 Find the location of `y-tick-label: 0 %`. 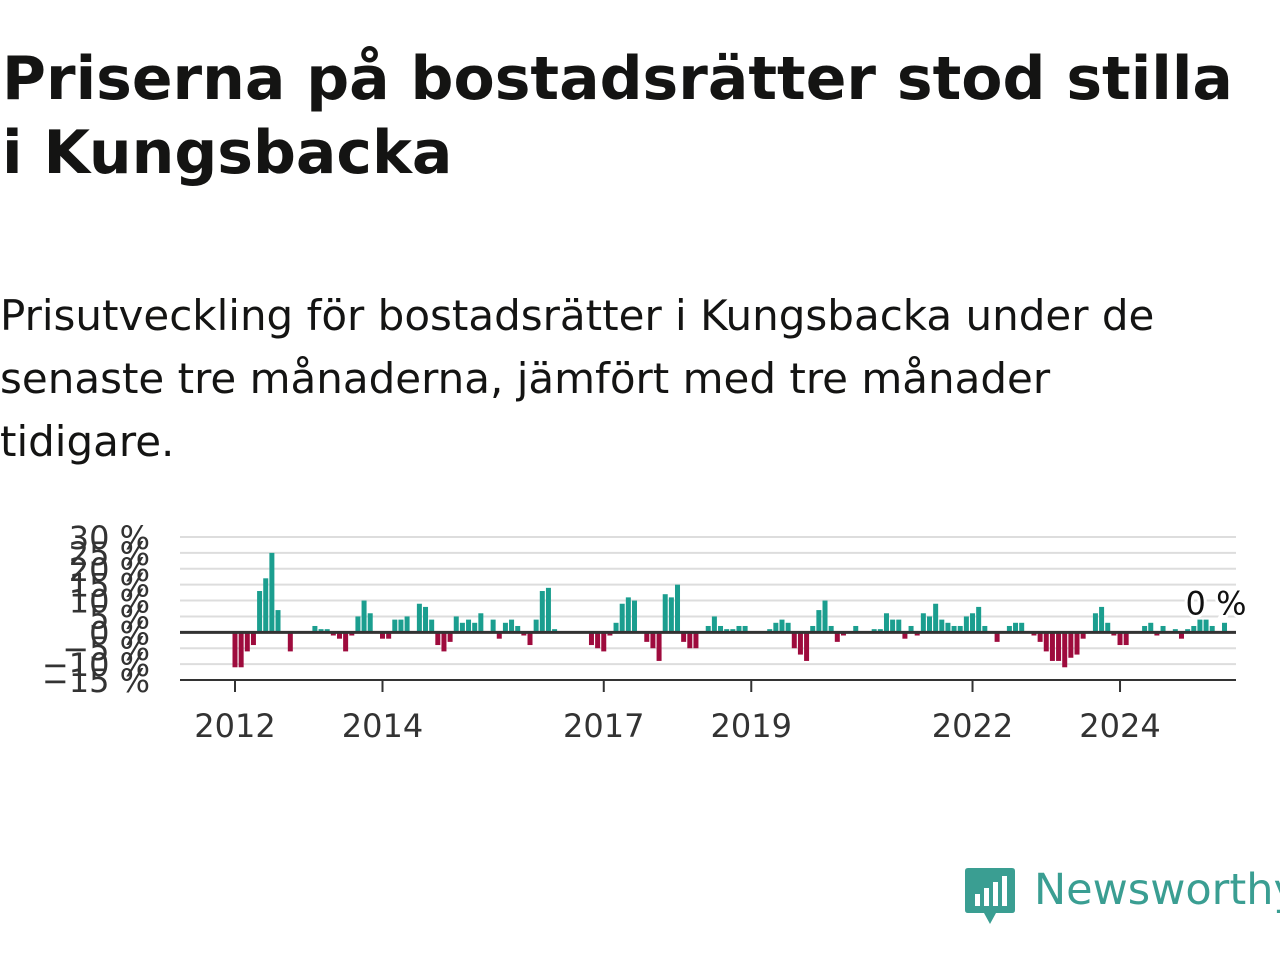

y-tick-label: 0 % is located at coordinates (119, 633).